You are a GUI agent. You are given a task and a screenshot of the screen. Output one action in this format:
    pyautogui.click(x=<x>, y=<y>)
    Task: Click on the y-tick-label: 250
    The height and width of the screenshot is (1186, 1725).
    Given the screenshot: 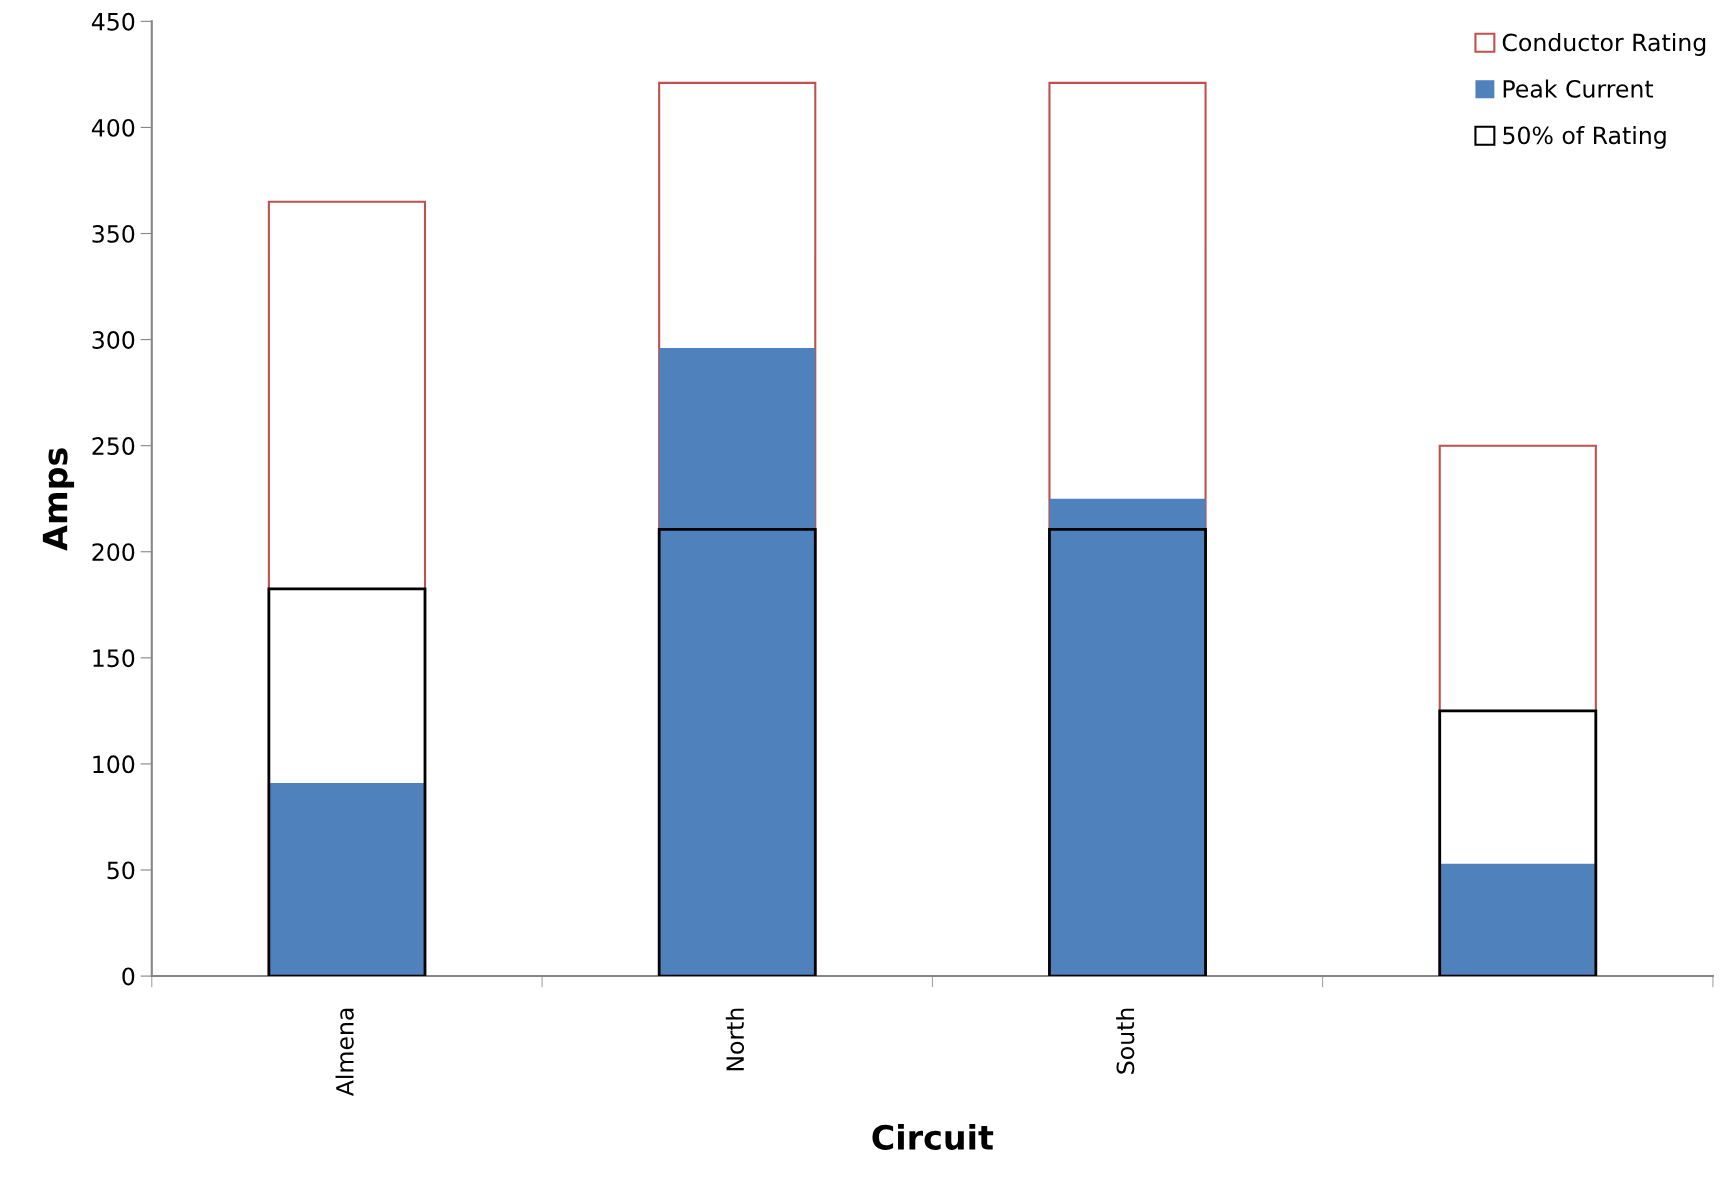 What is the action you would take?
    pyautogui.click(x=113, y=446)
    